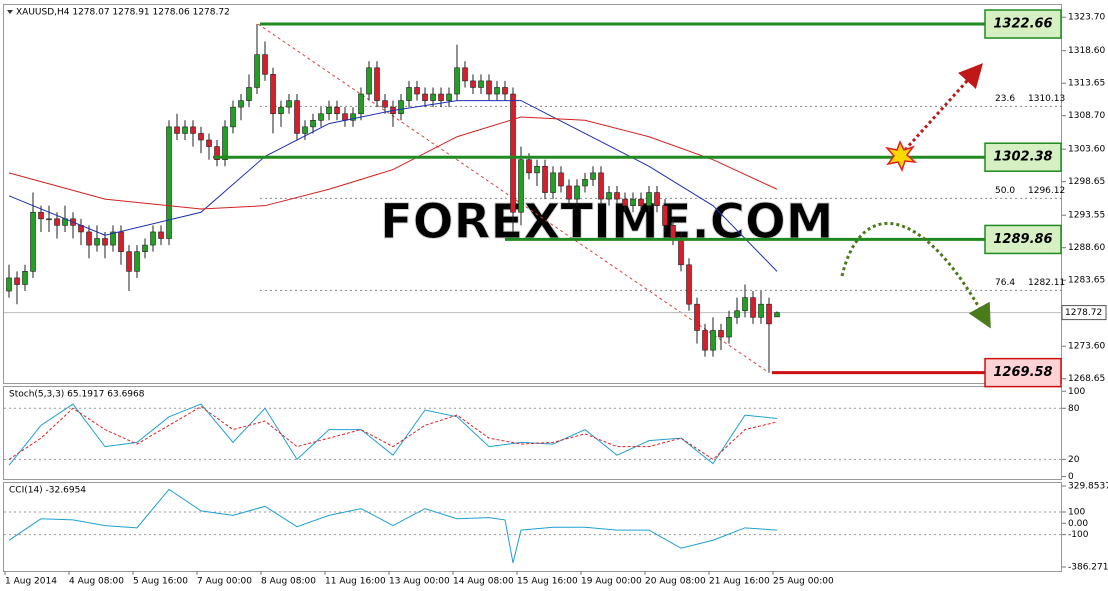 The width and height of the screenshot is (1108, 591). What do you see at coordinates (1078, 524) in the screenshot?
I see `y-tick-label: 0.00` at bounding box center [1078, 524].